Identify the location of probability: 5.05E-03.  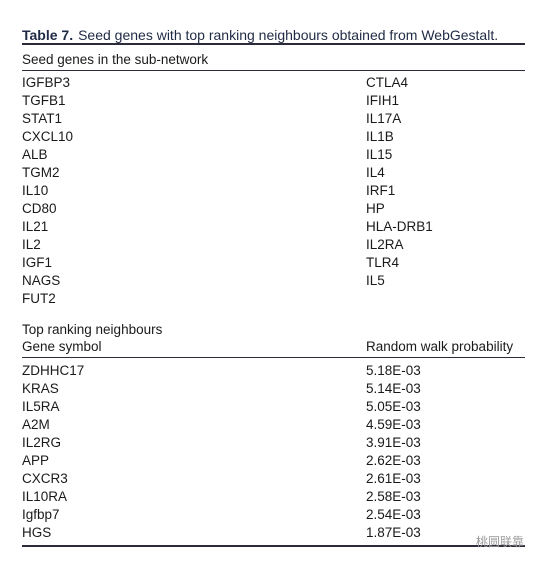
(393, 406).